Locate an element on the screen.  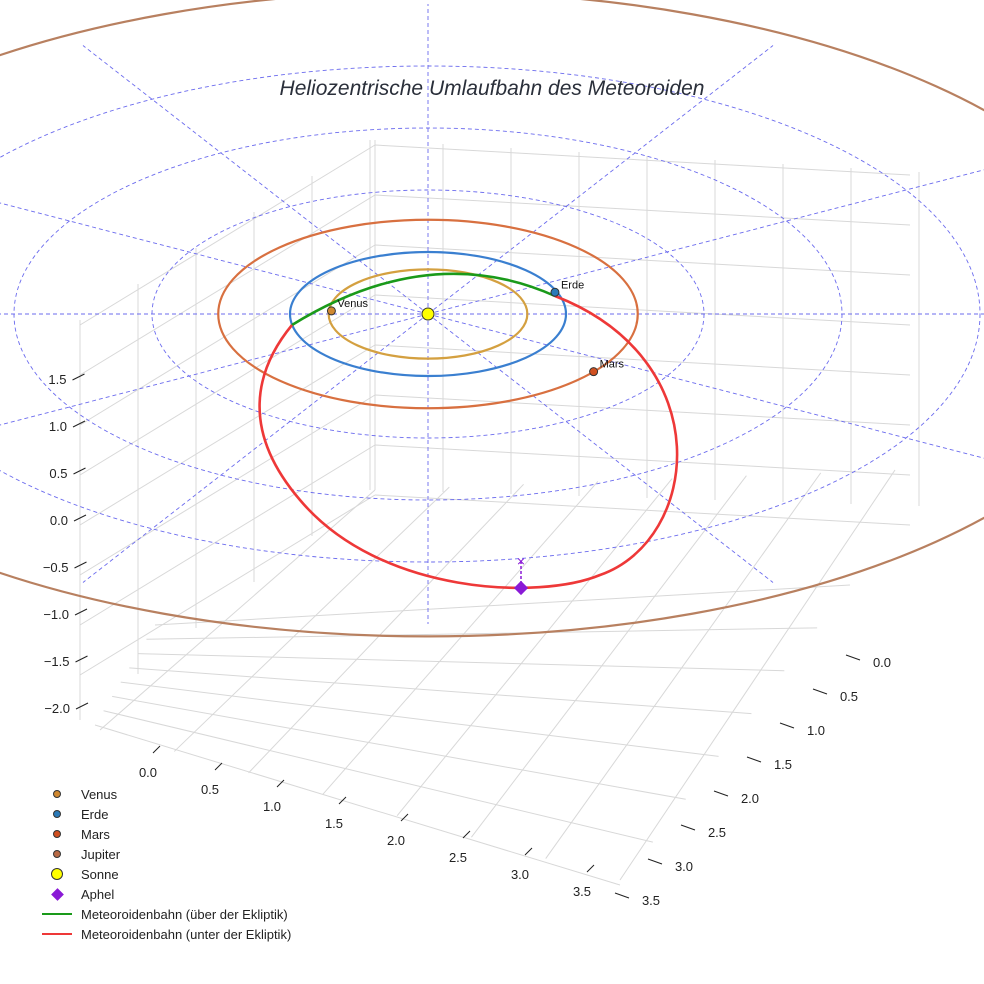
x-tick-label: 3.0 is located at coordinates (520, 874).